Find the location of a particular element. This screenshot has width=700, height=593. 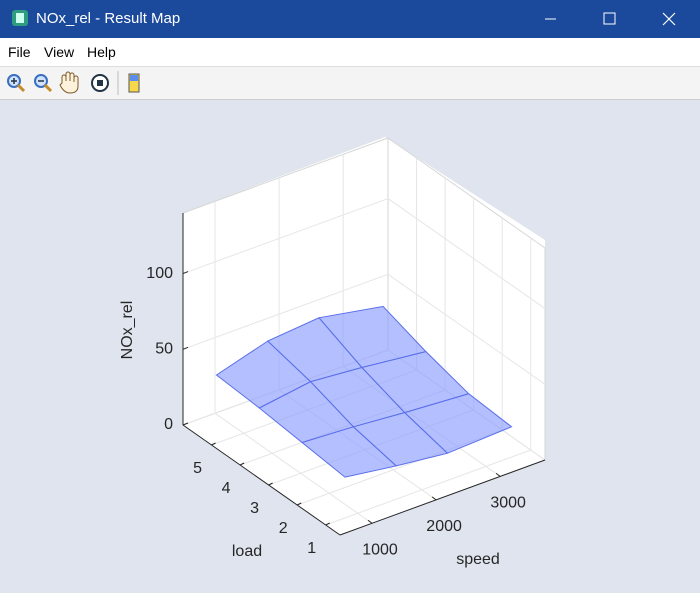

title-bar-icons is located at coordinates (344, 18).